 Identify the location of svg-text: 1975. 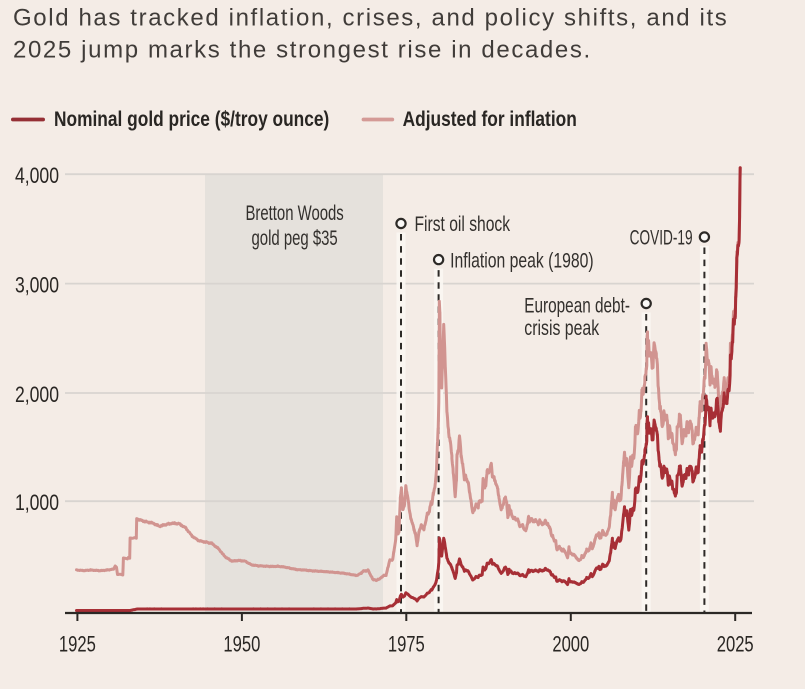
(406, 644).